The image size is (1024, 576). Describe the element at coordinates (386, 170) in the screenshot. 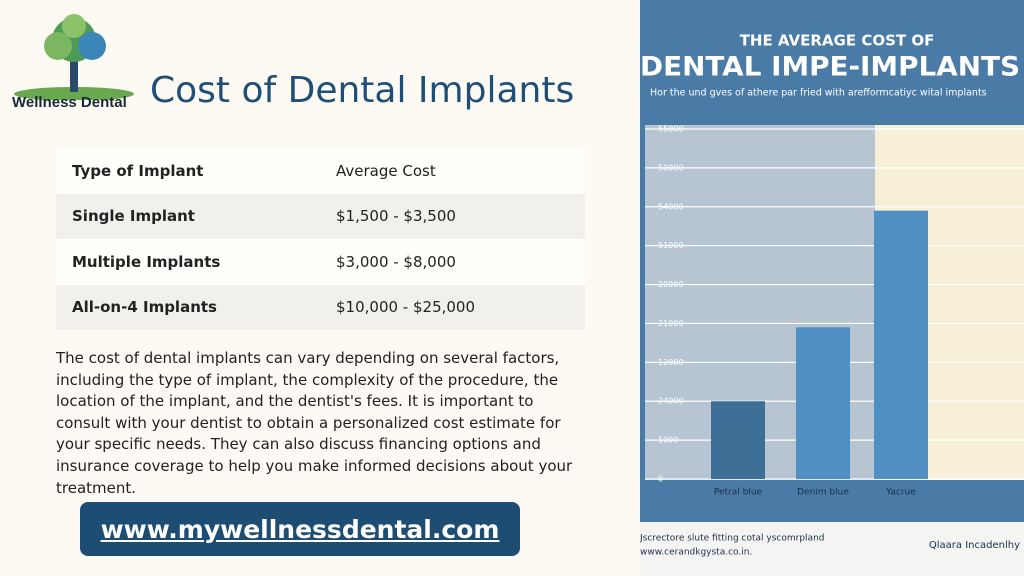

I see `table-cell: Average Cost` at that location.